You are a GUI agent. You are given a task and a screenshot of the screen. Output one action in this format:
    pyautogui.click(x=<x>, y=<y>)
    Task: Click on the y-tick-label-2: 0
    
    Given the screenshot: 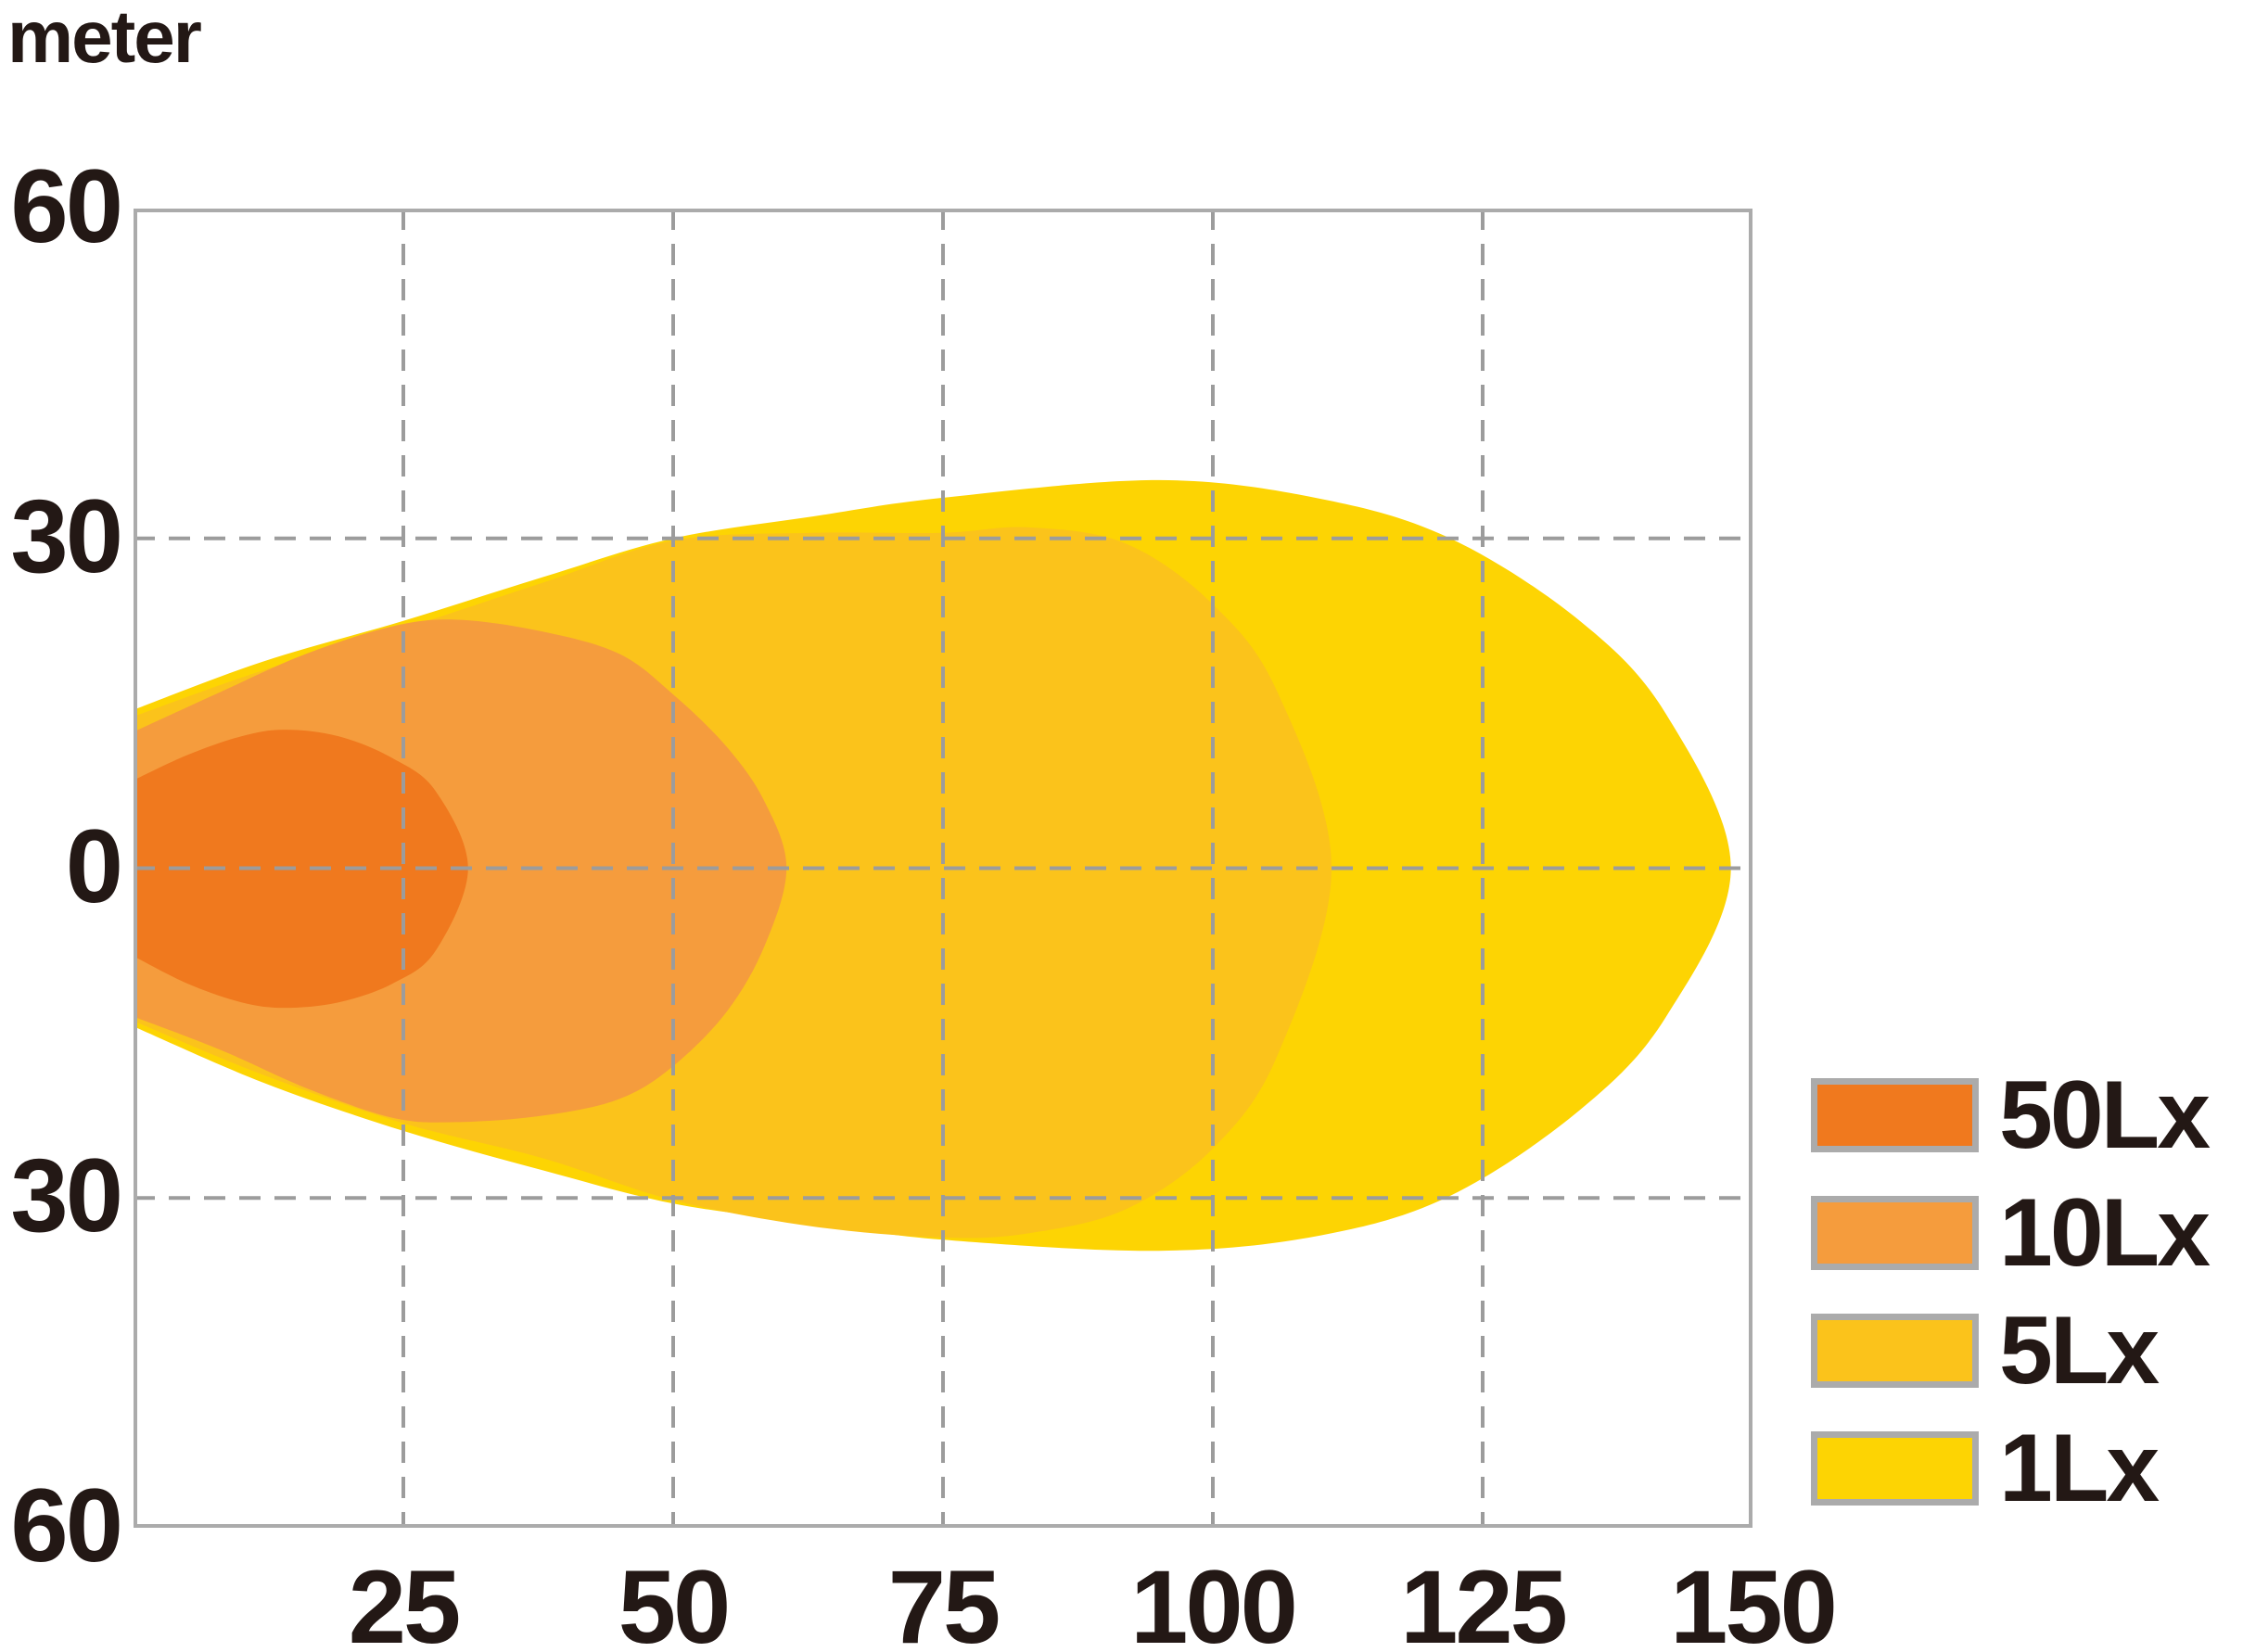 What is the action you would take?
    pyautogui.click(x=94, y=865)
    